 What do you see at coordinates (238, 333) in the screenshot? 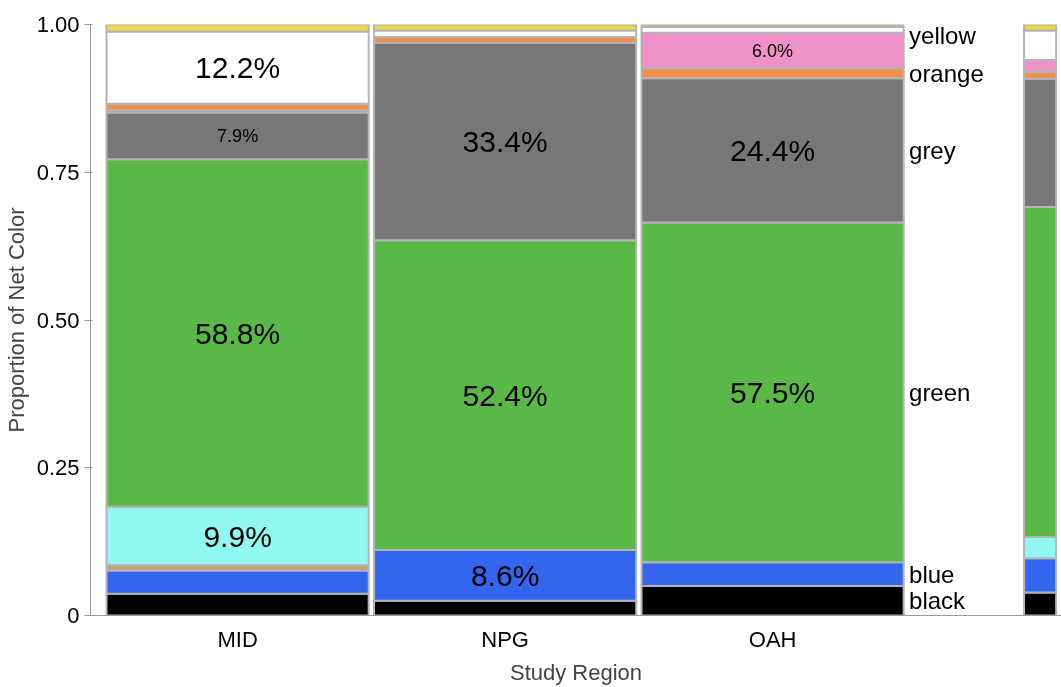
I see `data-label: 58.8%` at bounding box center [238, 333].